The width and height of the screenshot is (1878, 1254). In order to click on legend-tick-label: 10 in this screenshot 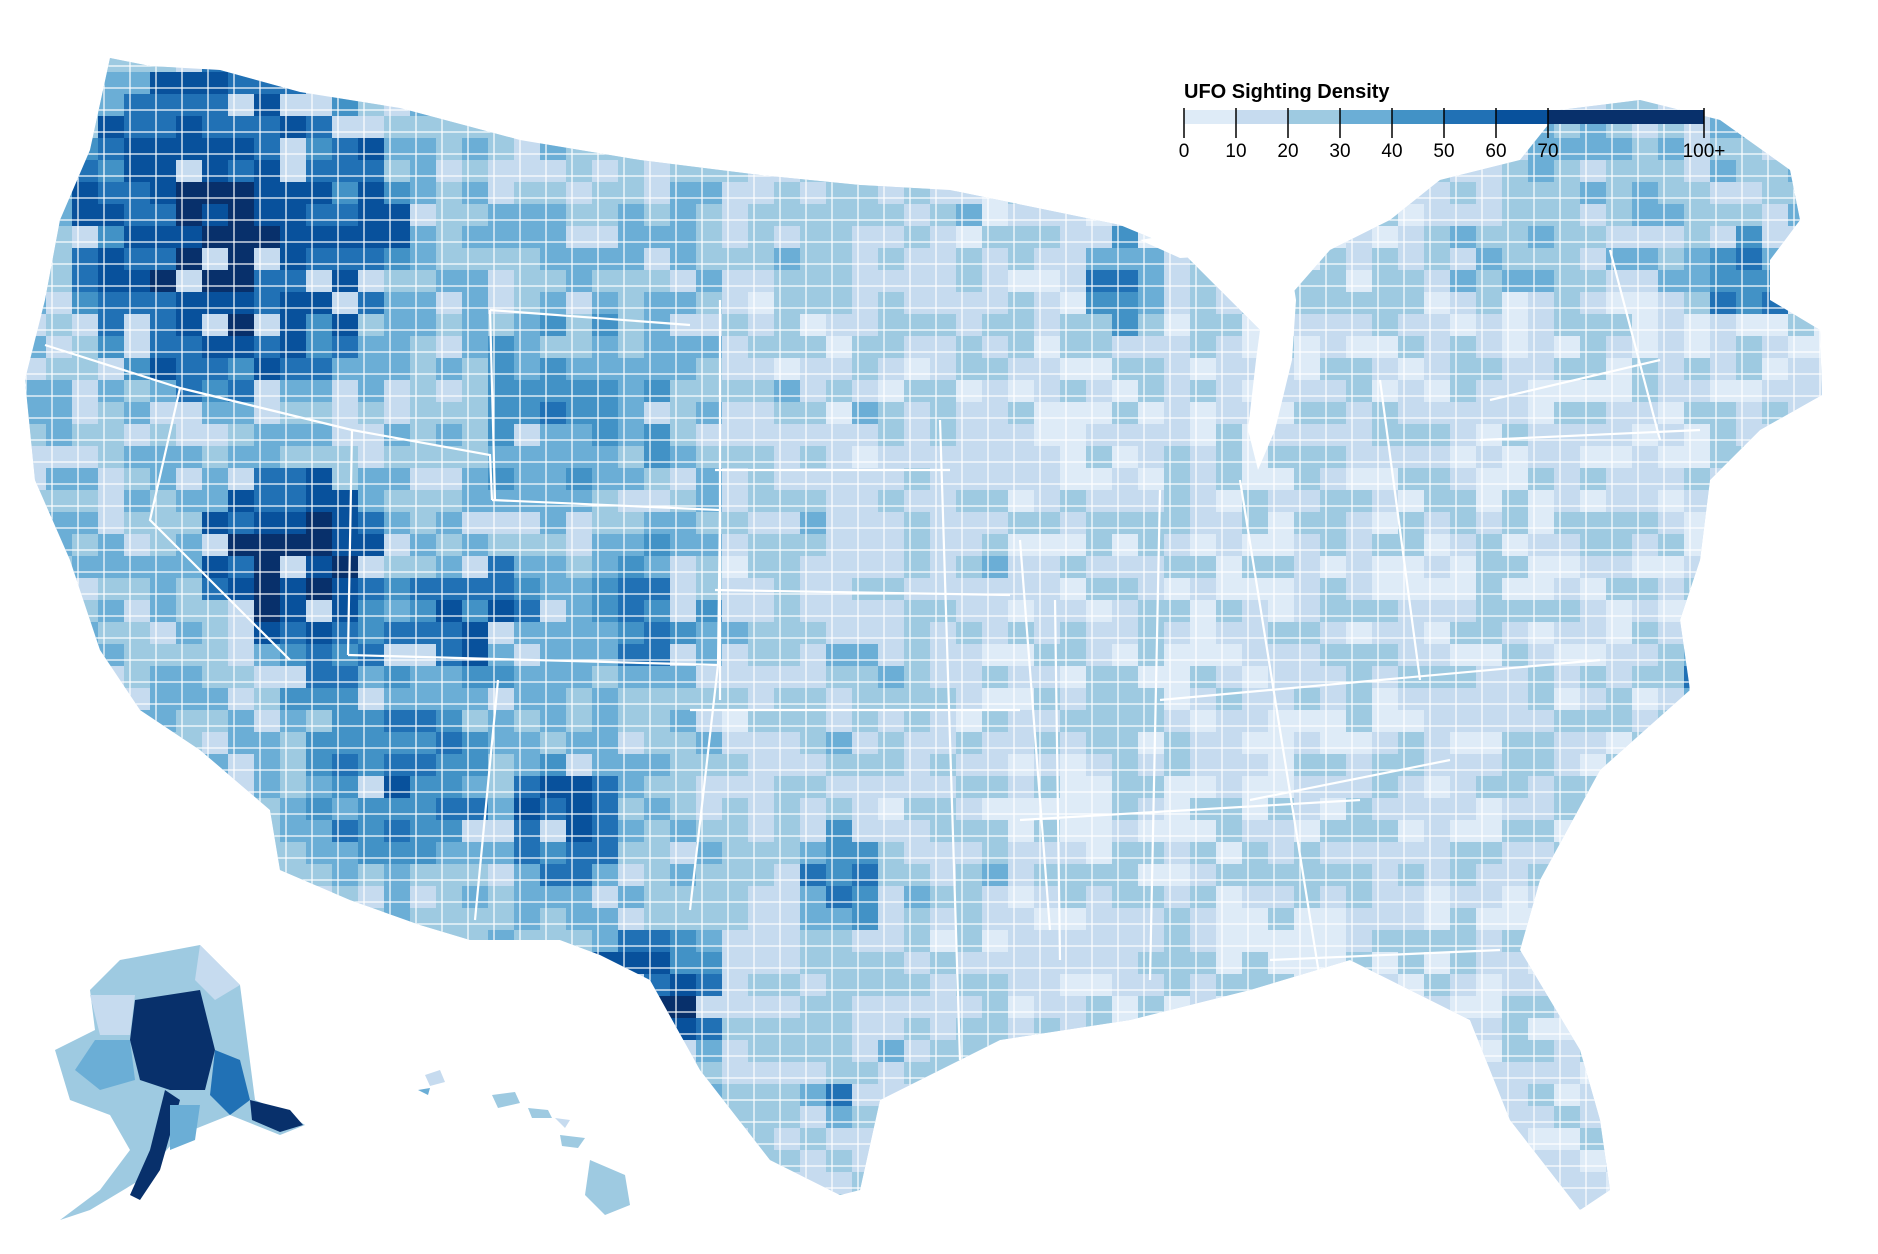, I will do `click(1235, 151)`.